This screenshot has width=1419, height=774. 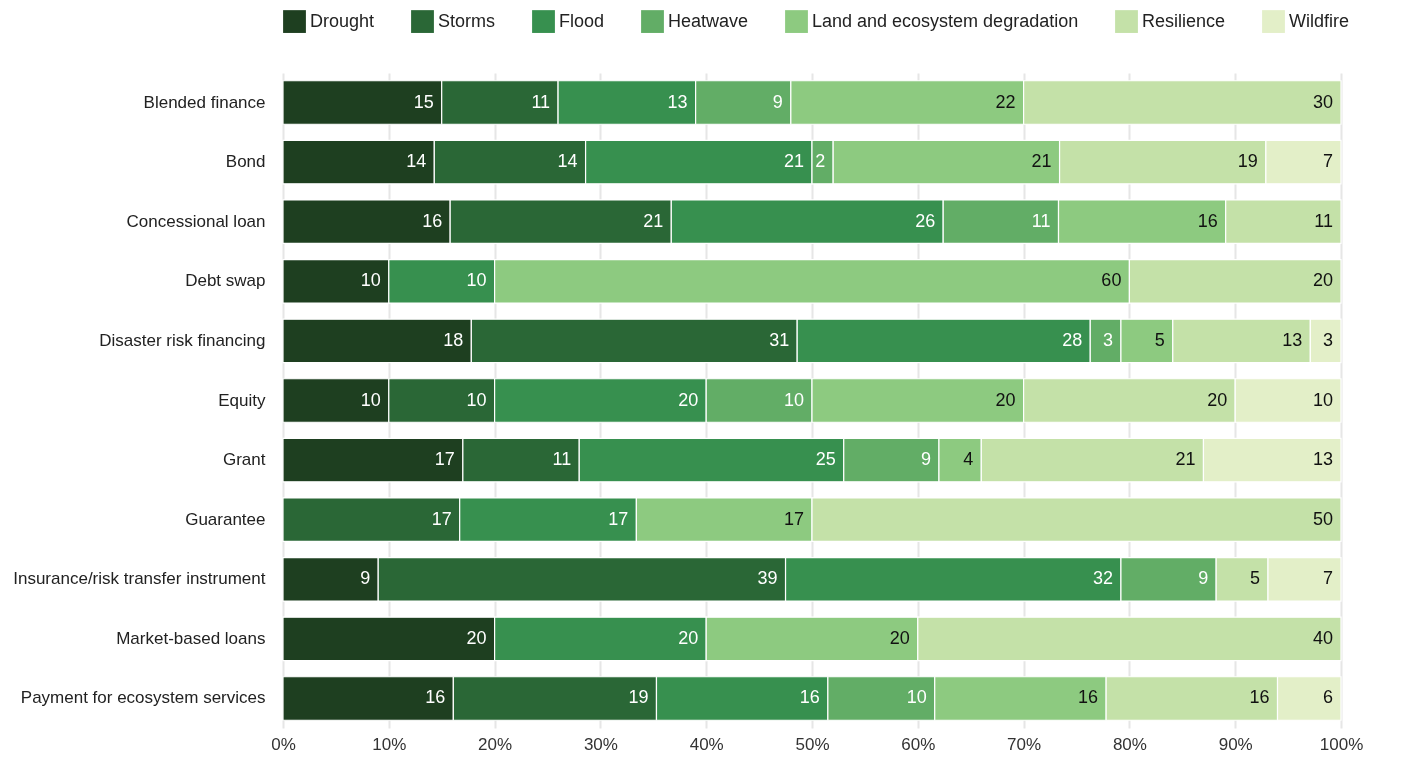 What do you see at coordinates (1024, 744) in the screenshot?
I see `x-tick-label: 70%` at bounding box center [1024, 744].